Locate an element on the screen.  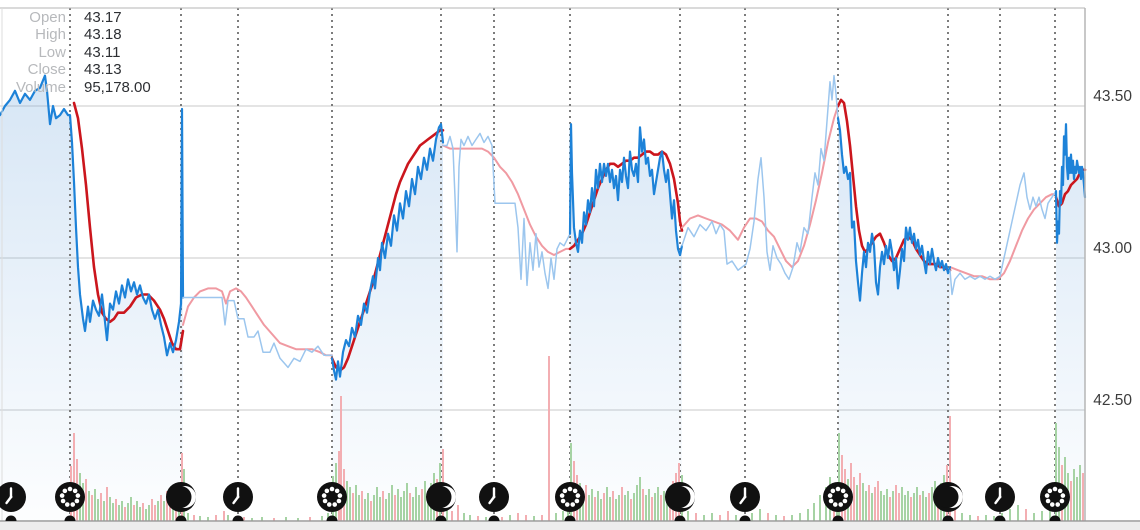
ma-line-session is located at coordinates (128, 226).